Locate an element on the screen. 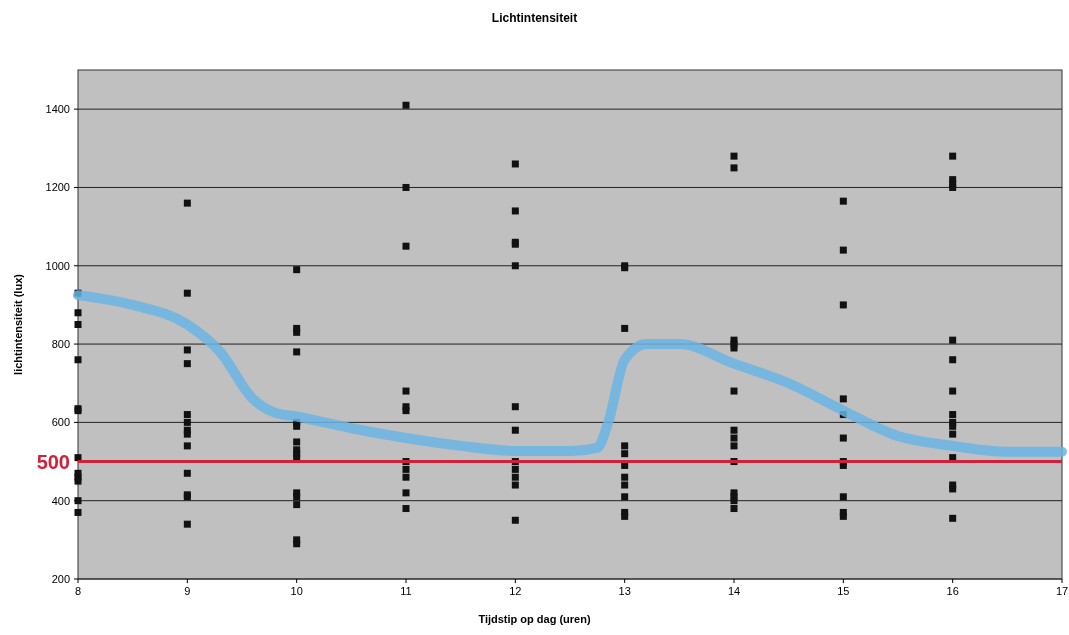 This screenshot has height=635, width=1069. x-axis-title: Tijdstip op dag (uren) is located at coordinates (534, 619).